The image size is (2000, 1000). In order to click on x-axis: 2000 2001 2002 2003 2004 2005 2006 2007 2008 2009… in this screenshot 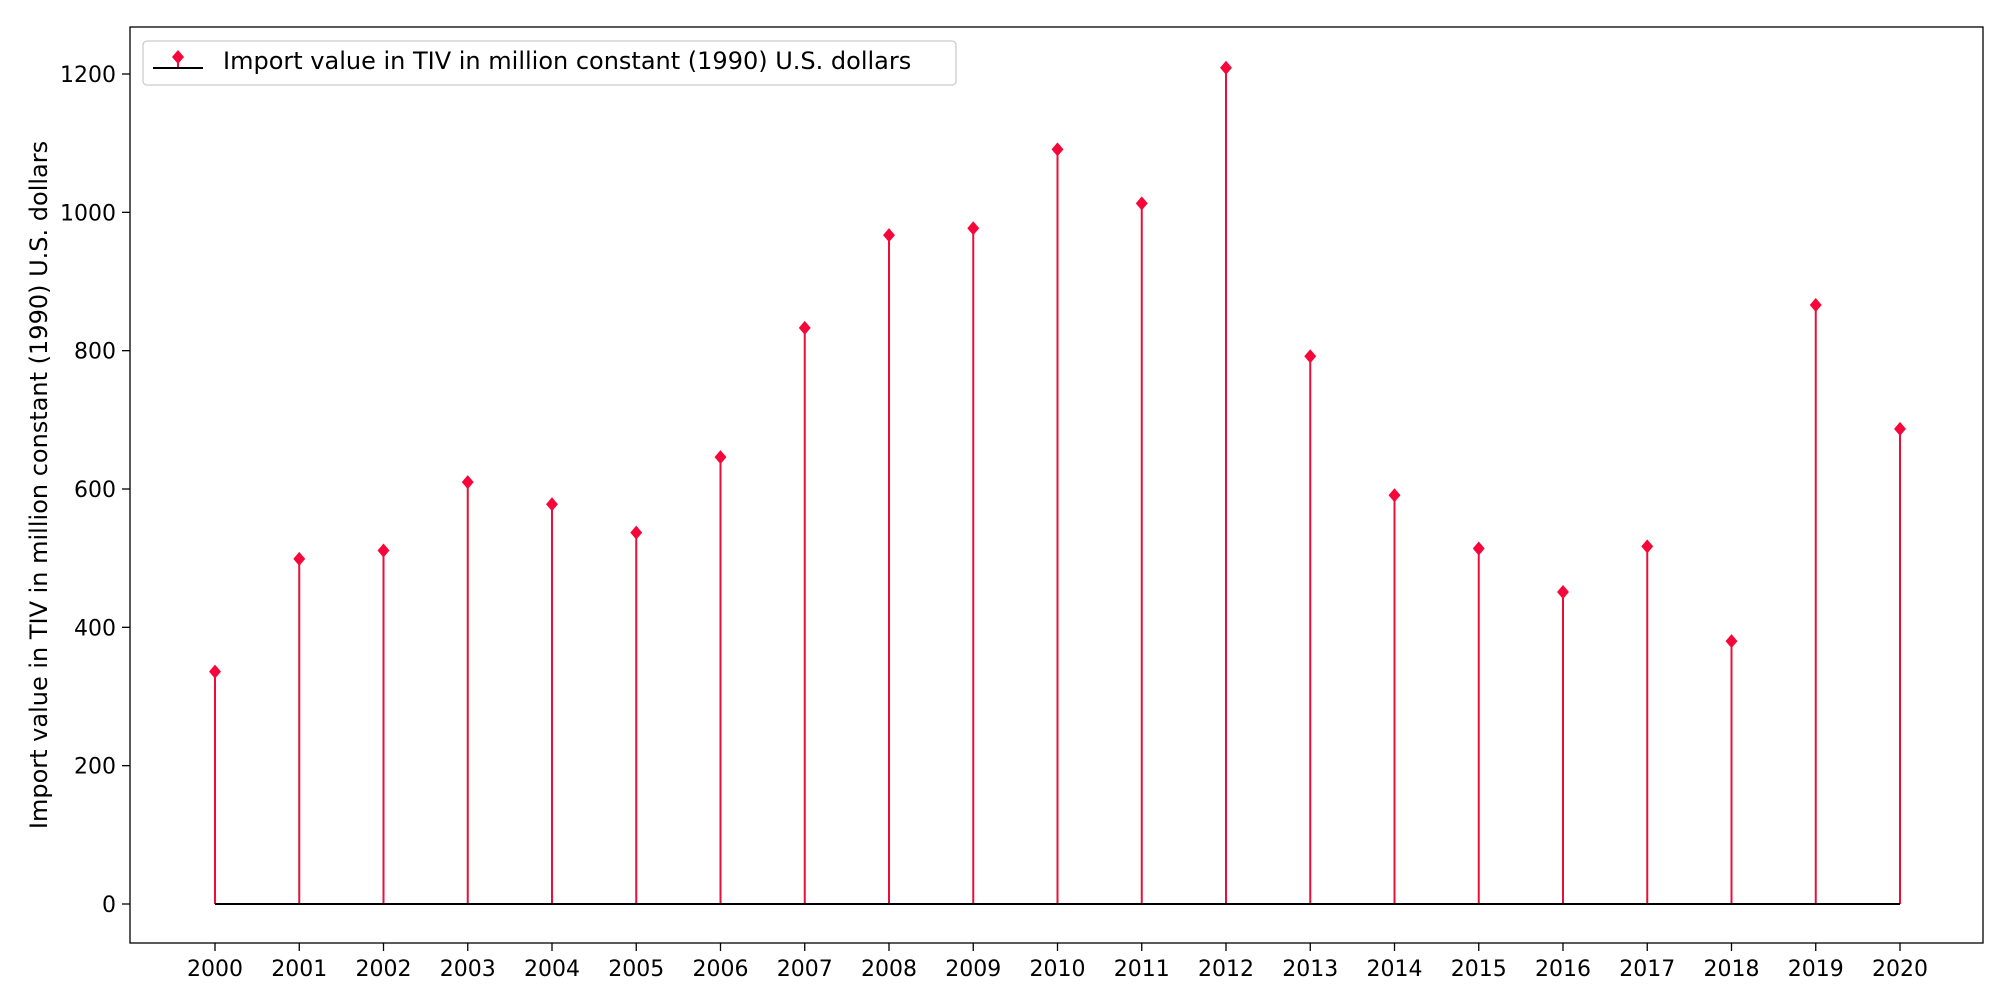, I will do `click(1057, 962)`.